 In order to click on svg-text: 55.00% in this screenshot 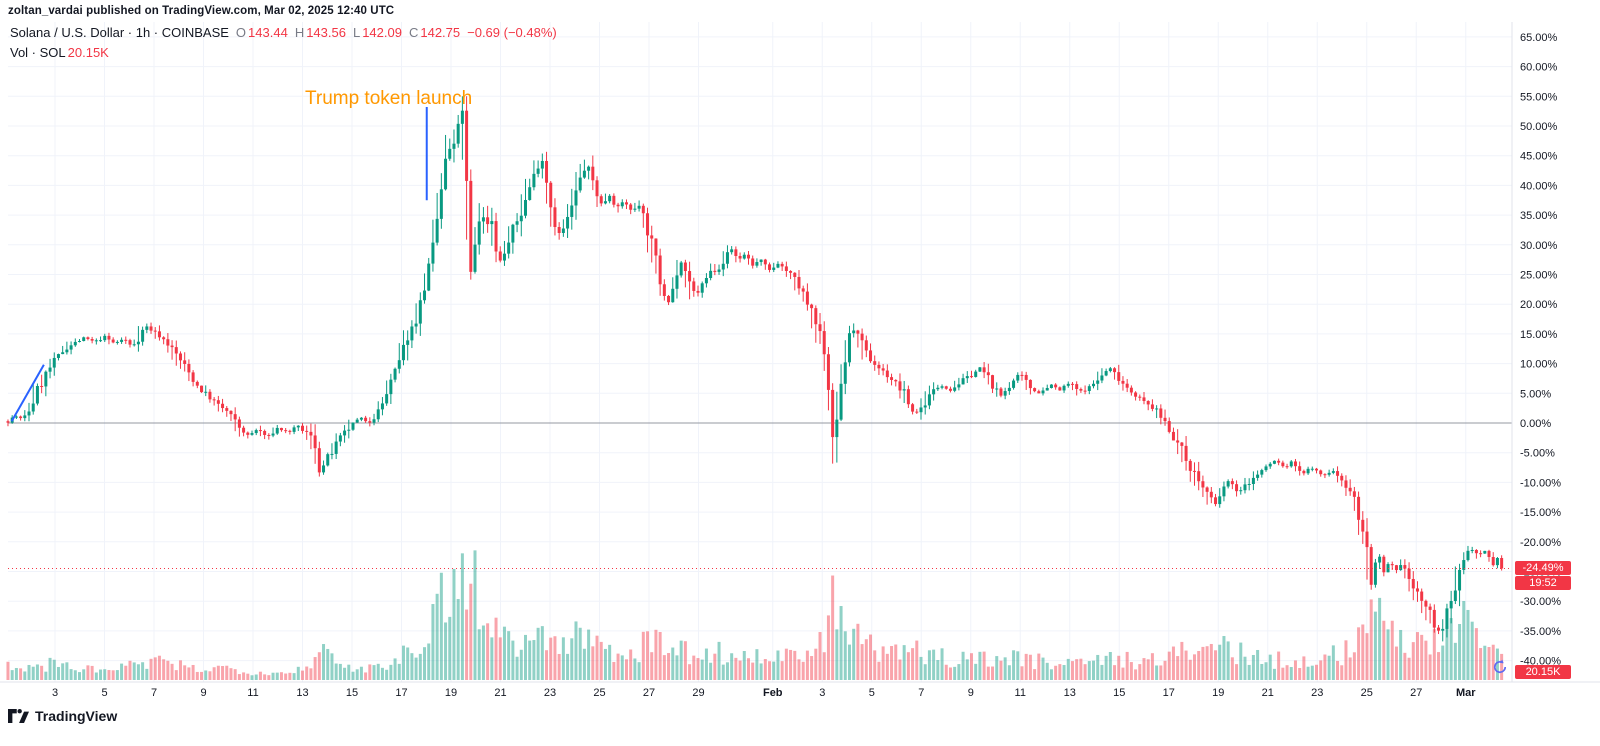, I will do `click(1539, 97)`.